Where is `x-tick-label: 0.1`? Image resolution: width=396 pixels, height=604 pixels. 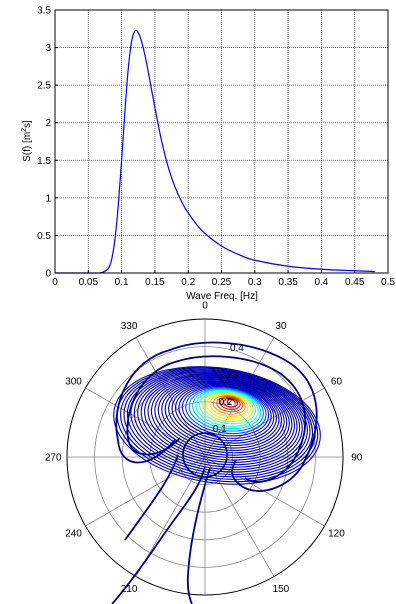 x-tick-label: 0.1 is located at coordinates (122, 282).